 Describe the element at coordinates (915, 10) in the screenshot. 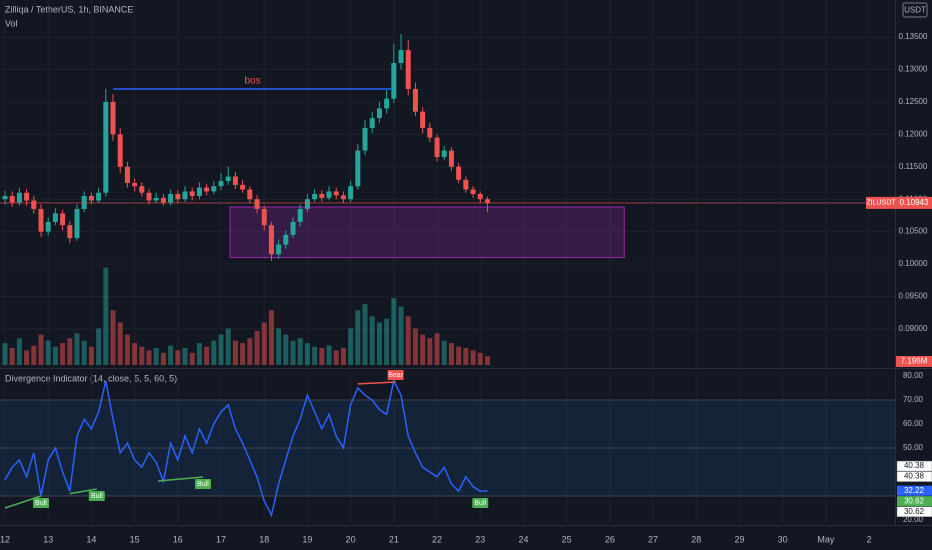

I see `currency-badge` at that location.